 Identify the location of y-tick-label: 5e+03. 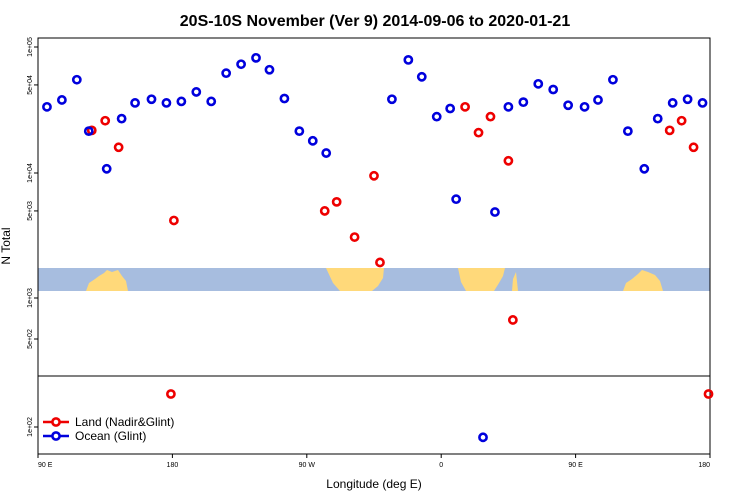
(30, 211).